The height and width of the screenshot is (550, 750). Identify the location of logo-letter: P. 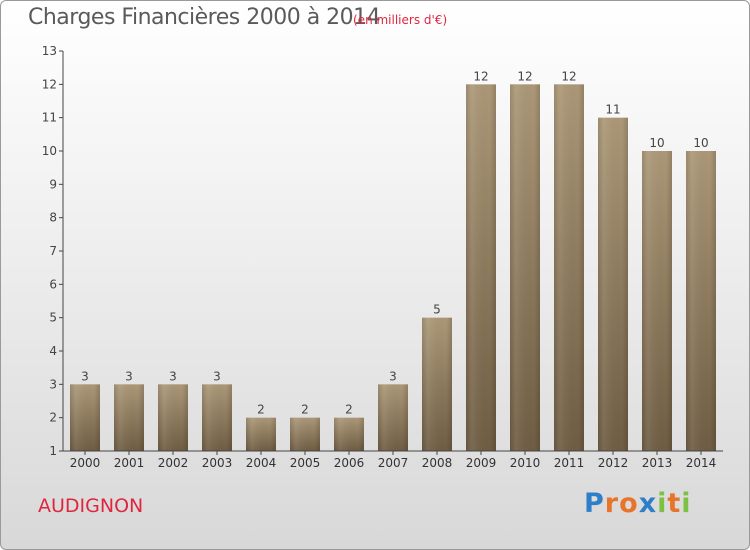
(594, 503).